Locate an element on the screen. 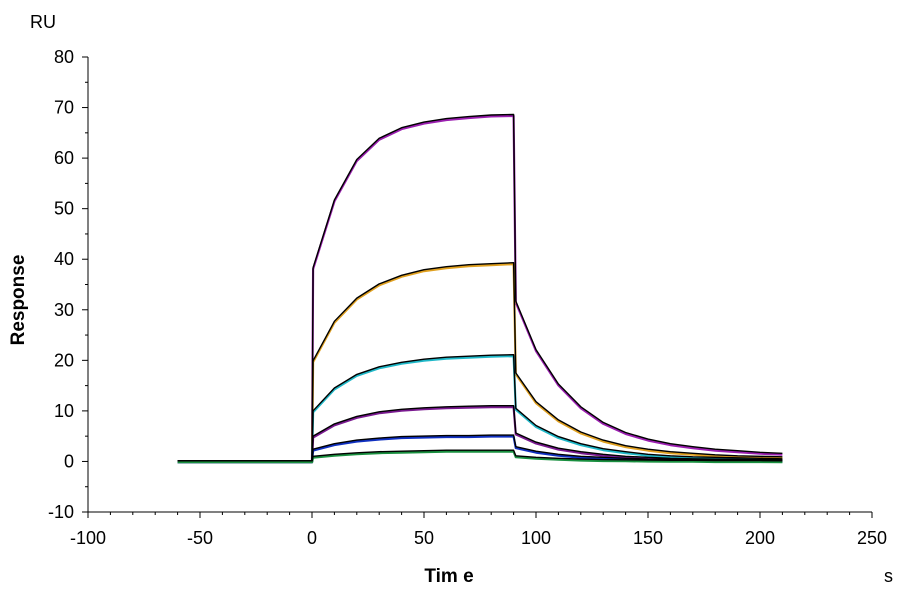  y-tick-label: 50 is located at coordinates (64, 209).